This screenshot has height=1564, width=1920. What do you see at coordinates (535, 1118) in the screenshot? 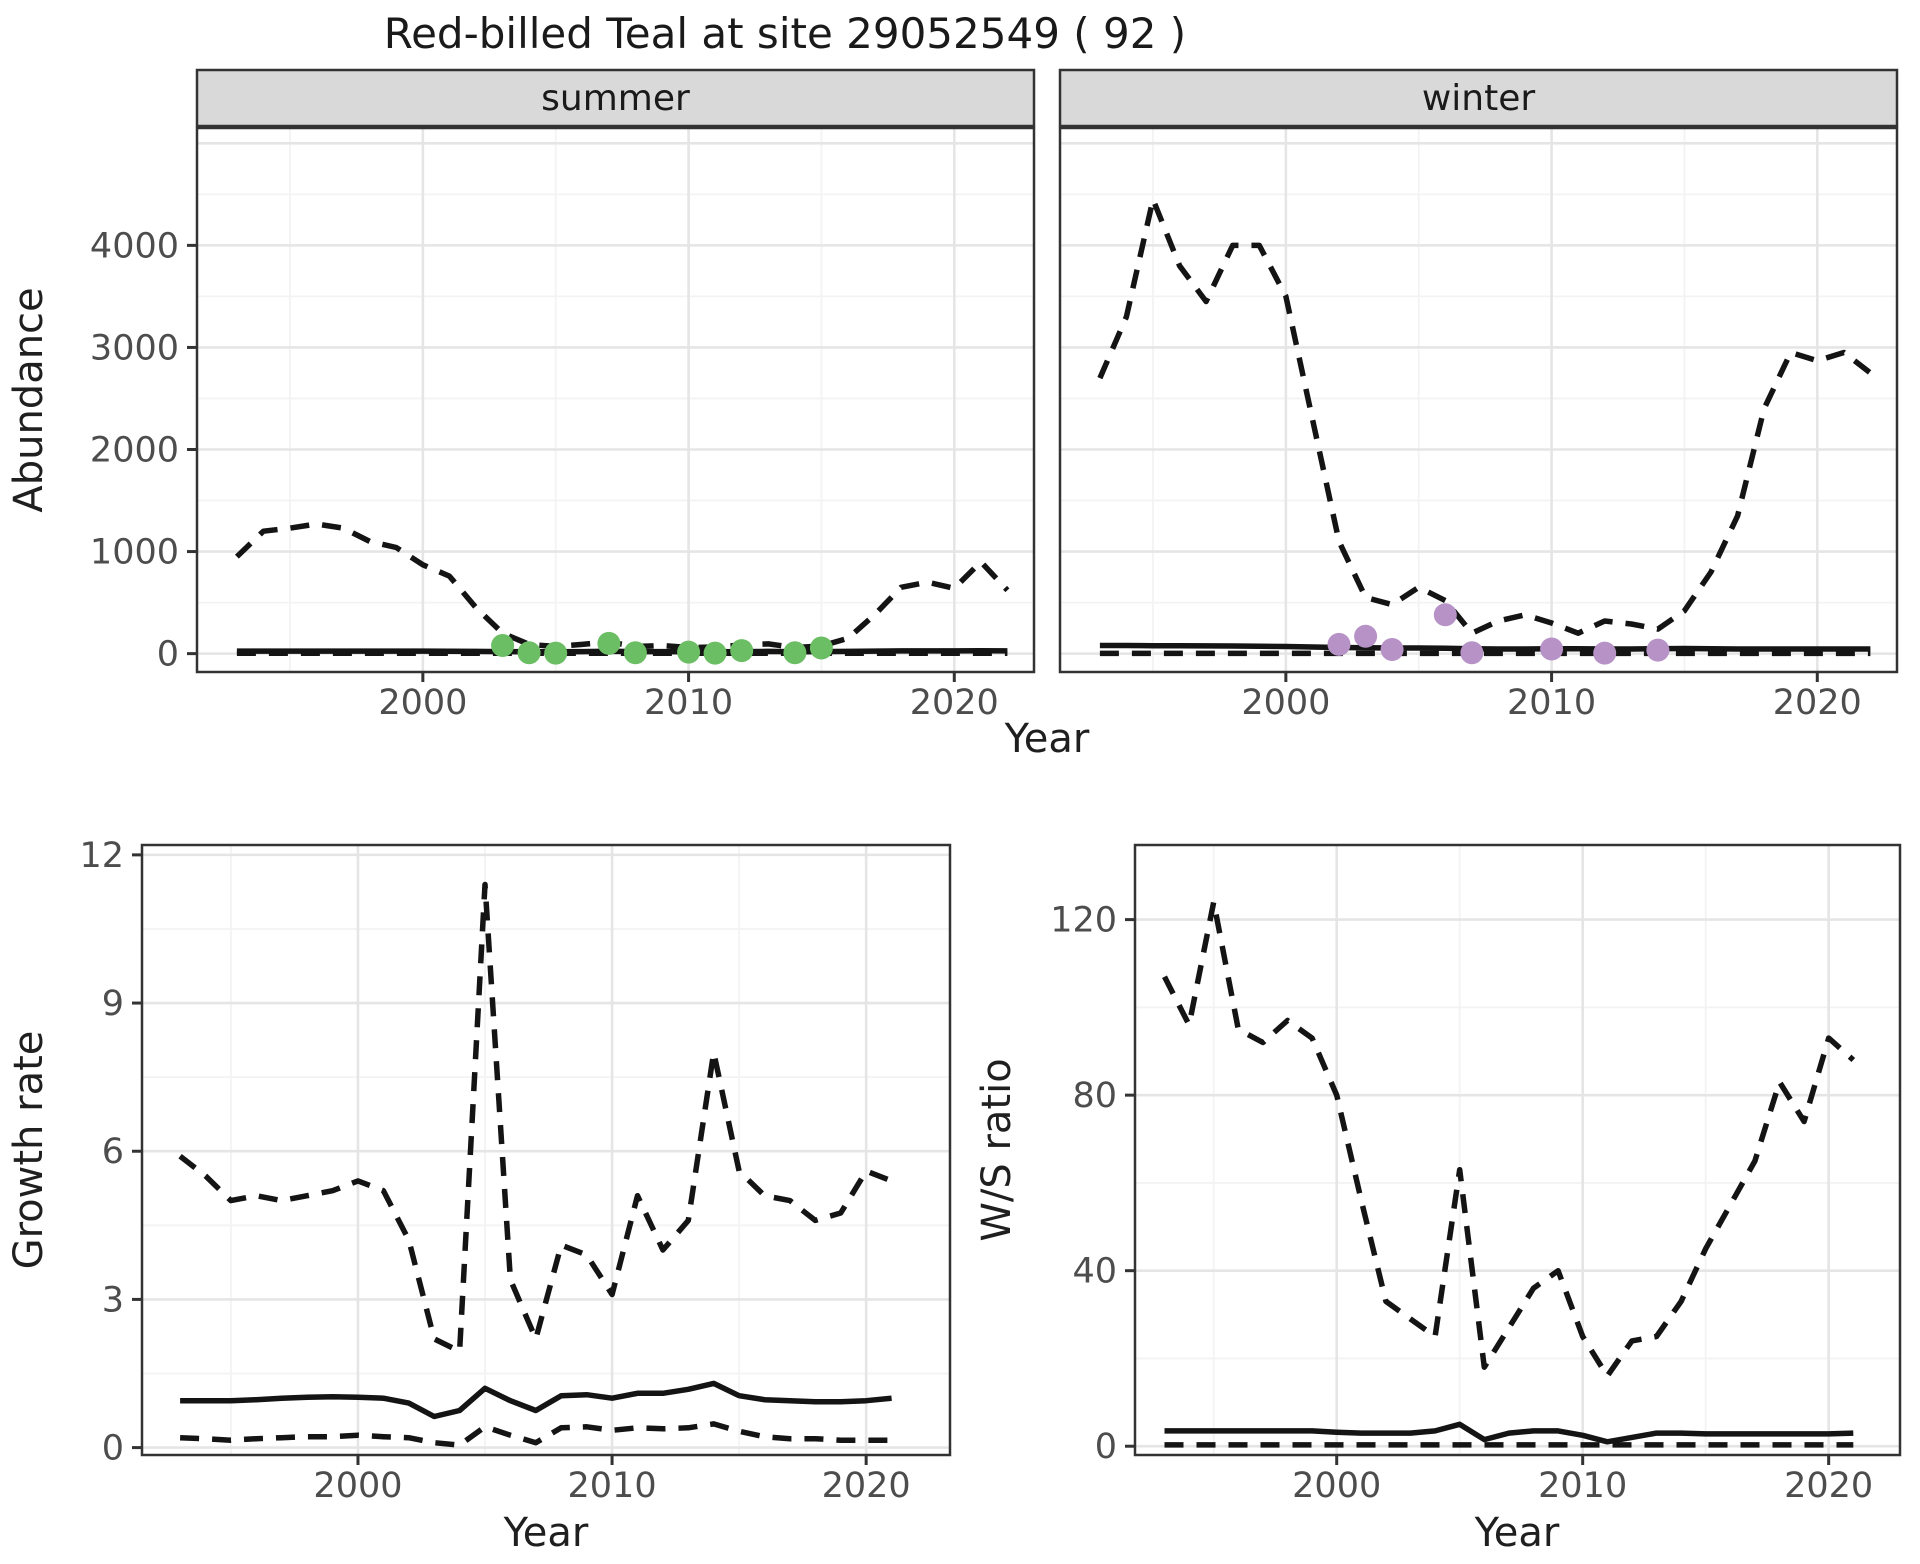
I see `growth-rate-upper_95CI-line` at bounding box center [535, 1118].